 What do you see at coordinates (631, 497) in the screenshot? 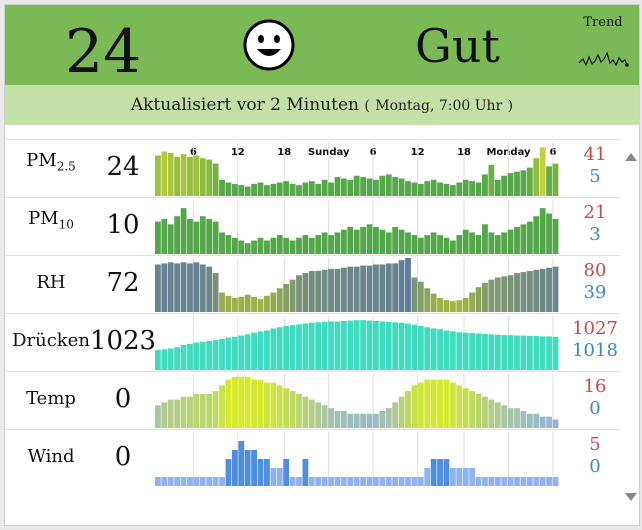
I see `scroll-down-icon` at bounding box center [631, 497].